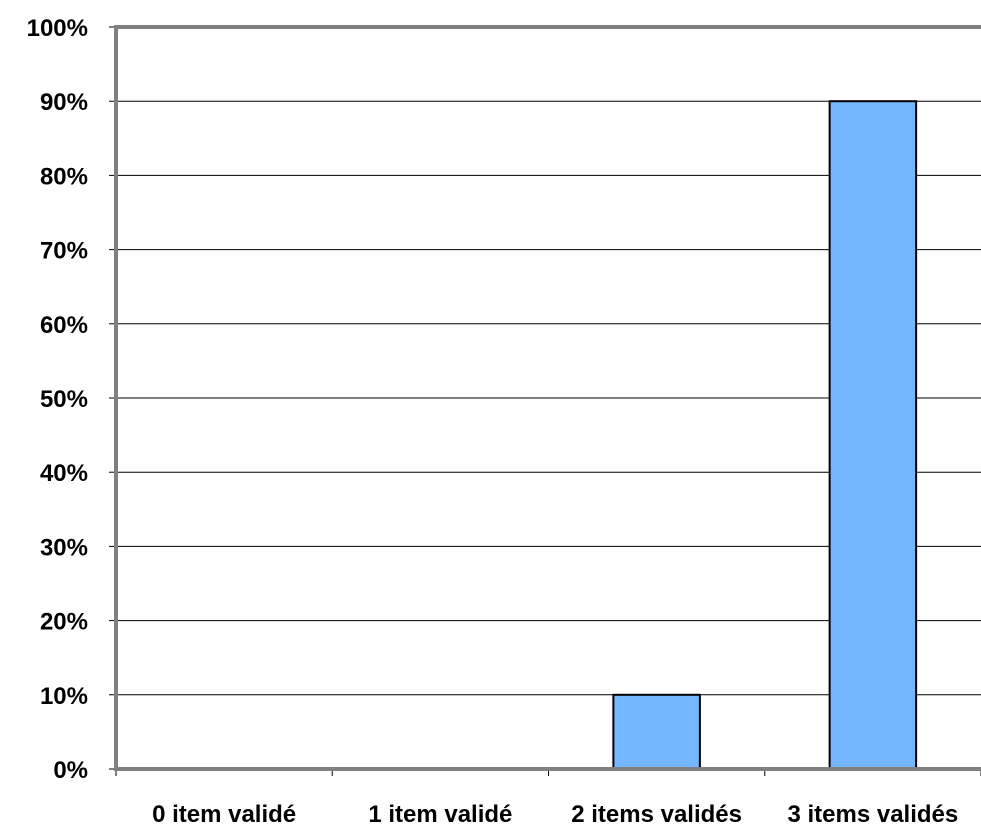 The height and width of the screenshot is (829, 981). What do you see at coordinates (64, 176) in the screenshot?
I see `y-tick-label: 80%` at bounding box center [64, 176].